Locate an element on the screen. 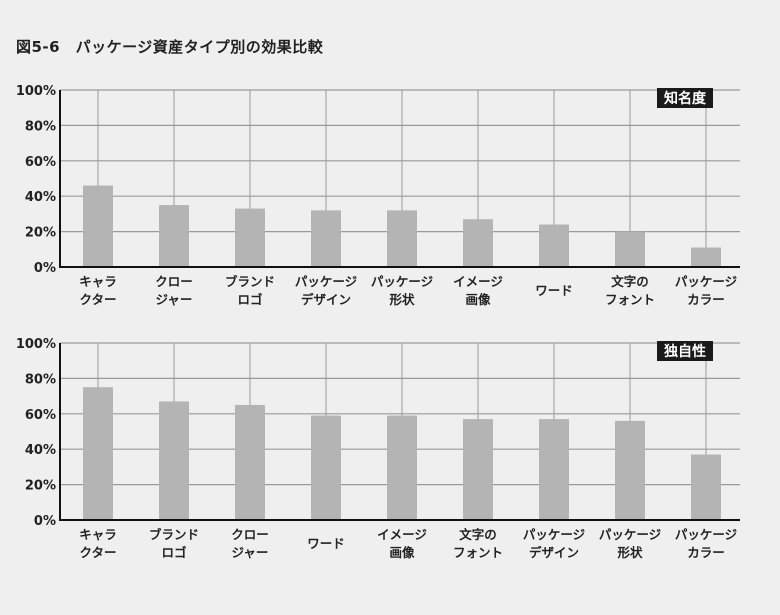 Image resolution: width=780 pixels, height=615 pixels. chart-title: 独自性 is located at coordinates (685, 351).